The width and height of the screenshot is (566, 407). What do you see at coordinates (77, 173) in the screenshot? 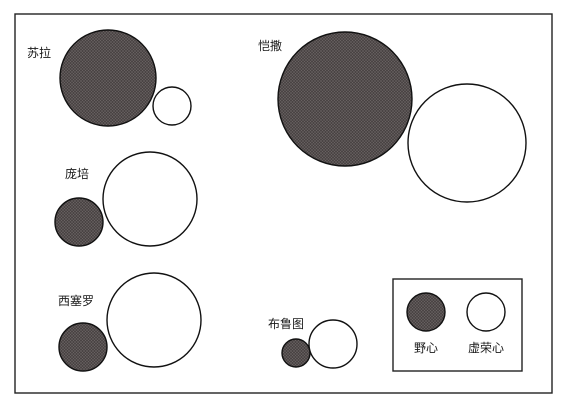
I see `label-pompey: 庞培` at bounding box center [77, 173].